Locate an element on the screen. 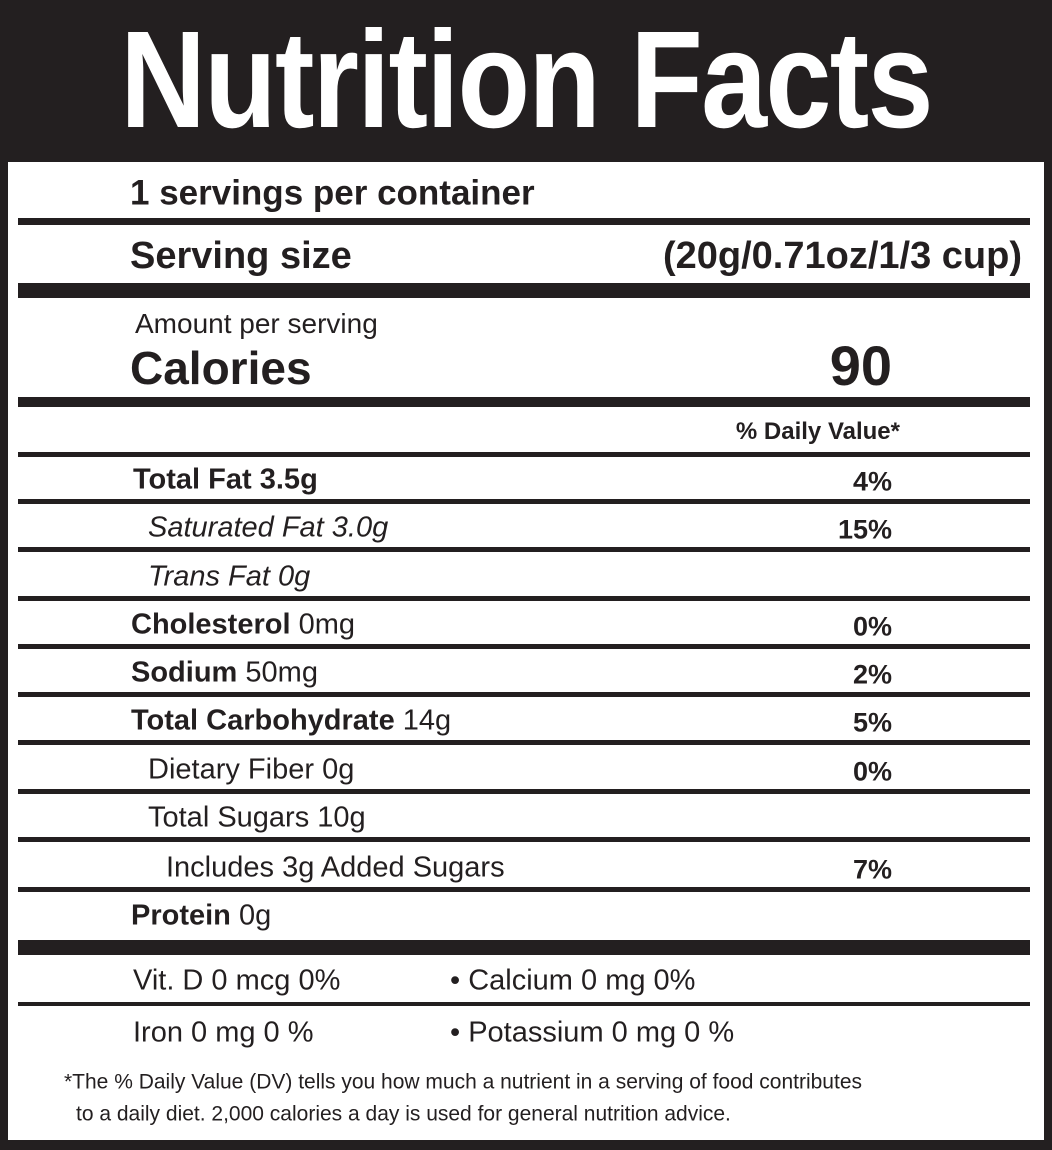  servings: 1 servings per container is located at coordinates (332, 193).